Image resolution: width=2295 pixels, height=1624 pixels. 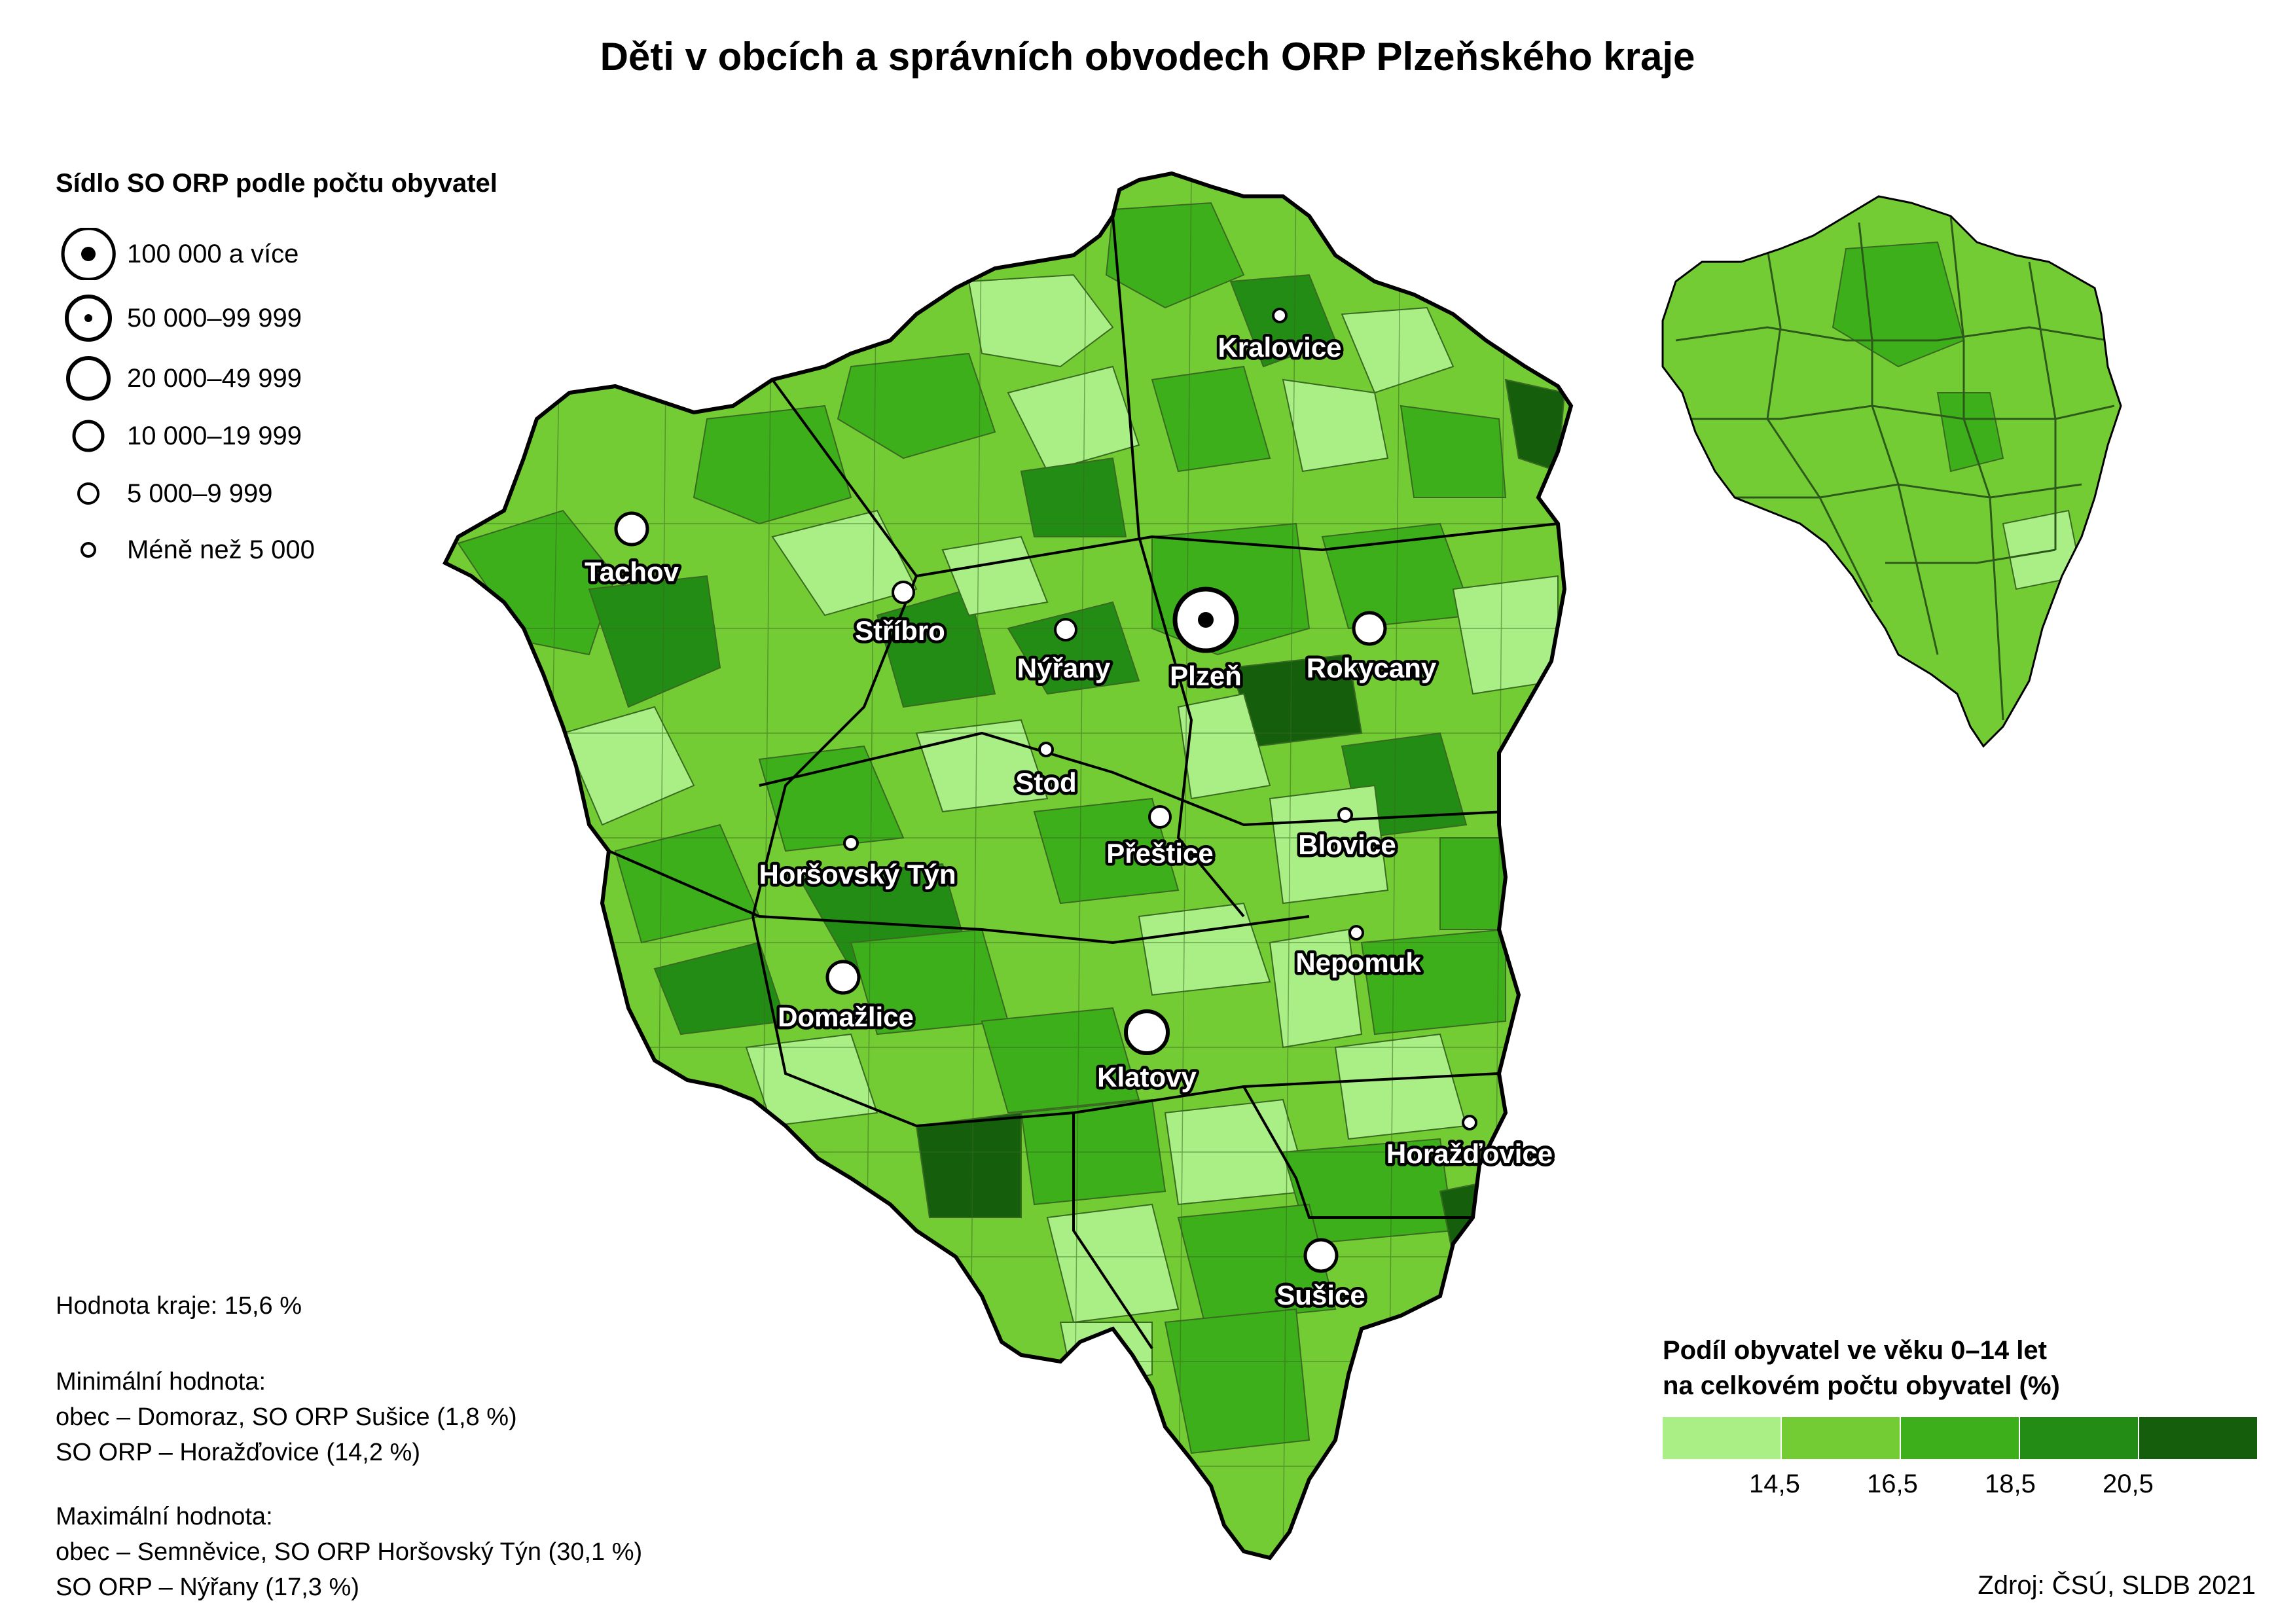 What do you see at coordinates (1345, 815) in the screenshot?
I see `city-symbol-blovice` at bounding box center [1345, 815].